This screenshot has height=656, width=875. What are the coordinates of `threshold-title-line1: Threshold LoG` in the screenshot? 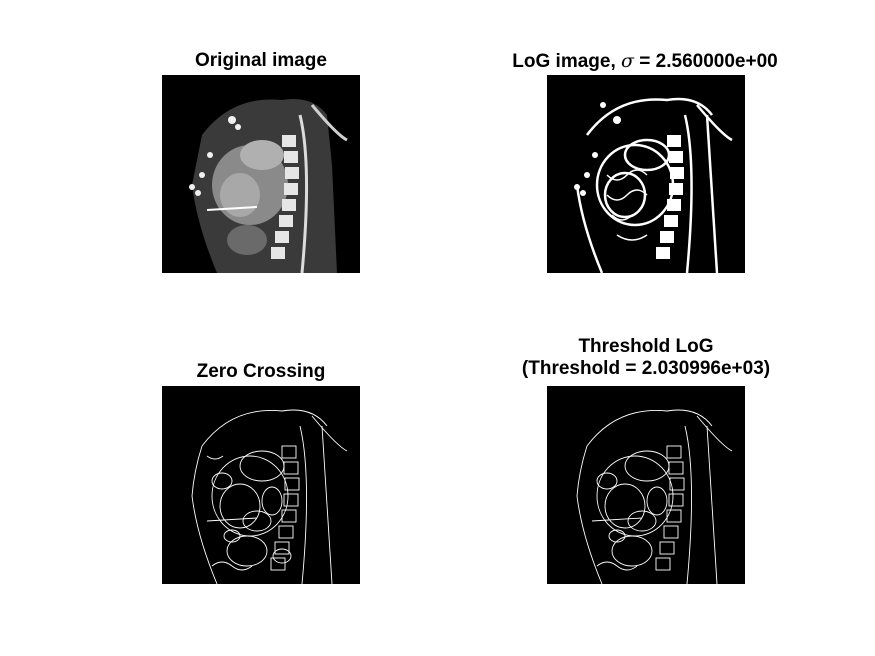 It's located at (646, 346).